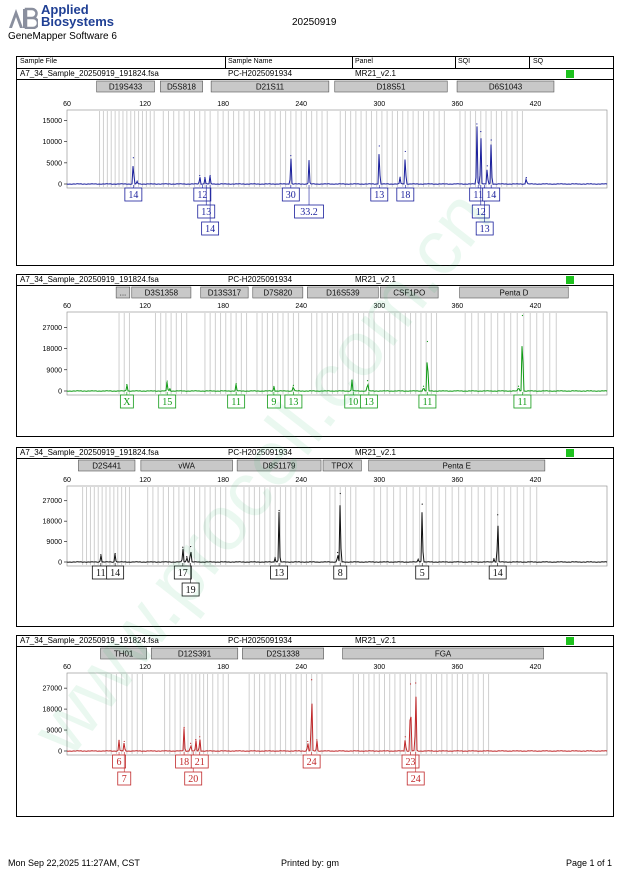  What do you see at coordinates (422, 573) in the screenshot?
I see `allele-label: 5` at bounding box center [422, 573].